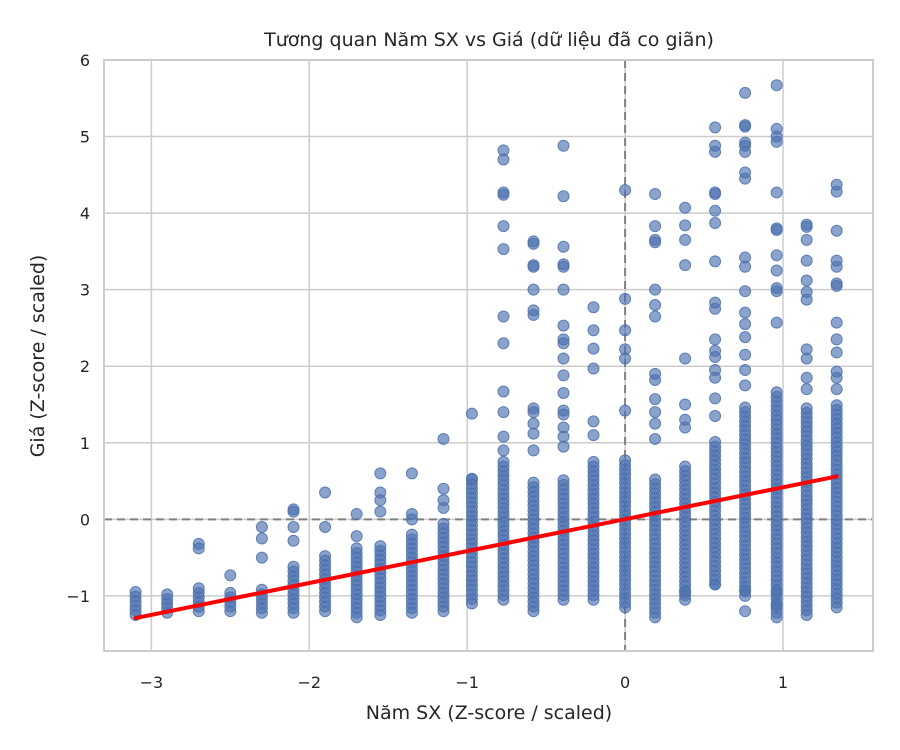 The width and height of the screenshot is (900, 750). Describe the element at coordinates (78, 328) in the screenshot. I see `y-axis-ticks: −1 0 1 2 3 4 5 6` at that location.